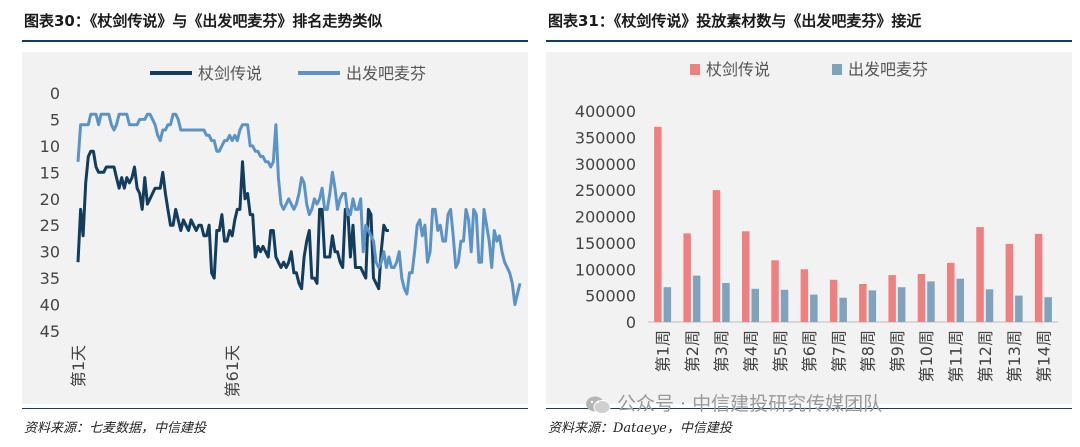 Image resolution: width=1080 pixels, height=447 pixels. What do you see at coordinates (888, 69) in the screenshot?
I see `right-legend-label-2: 出发吧麦芬` at bounding box center [888, 69].